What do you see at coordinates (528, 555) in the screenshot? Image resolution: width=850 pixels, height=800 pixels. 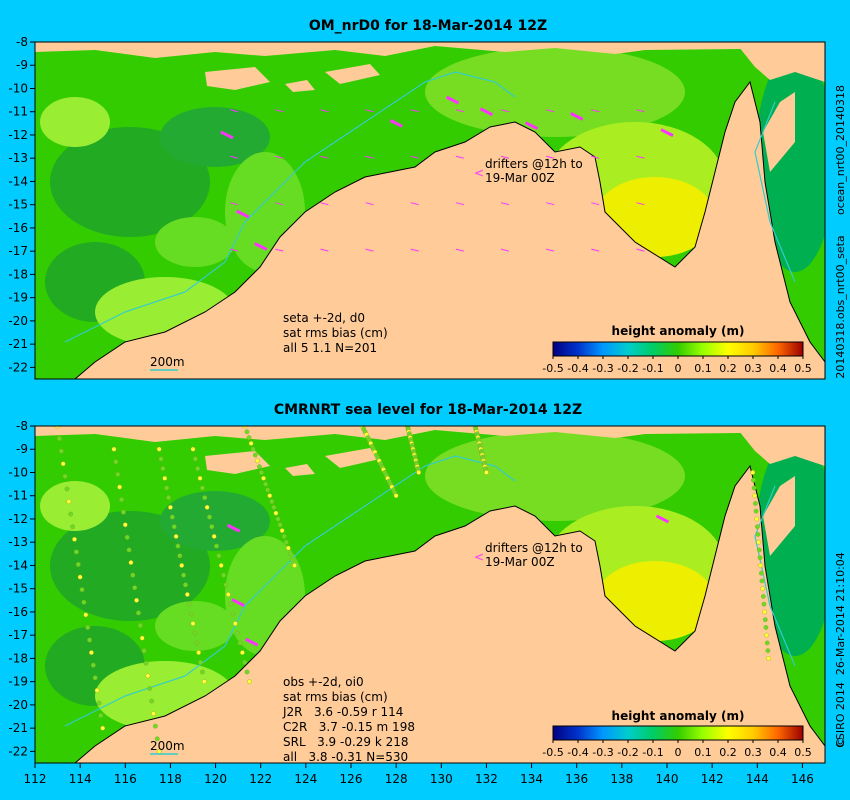 I see `bottom-drifter-note: < drifters @12h to 19-Mar 00Z` at bounding box center [528, 555].